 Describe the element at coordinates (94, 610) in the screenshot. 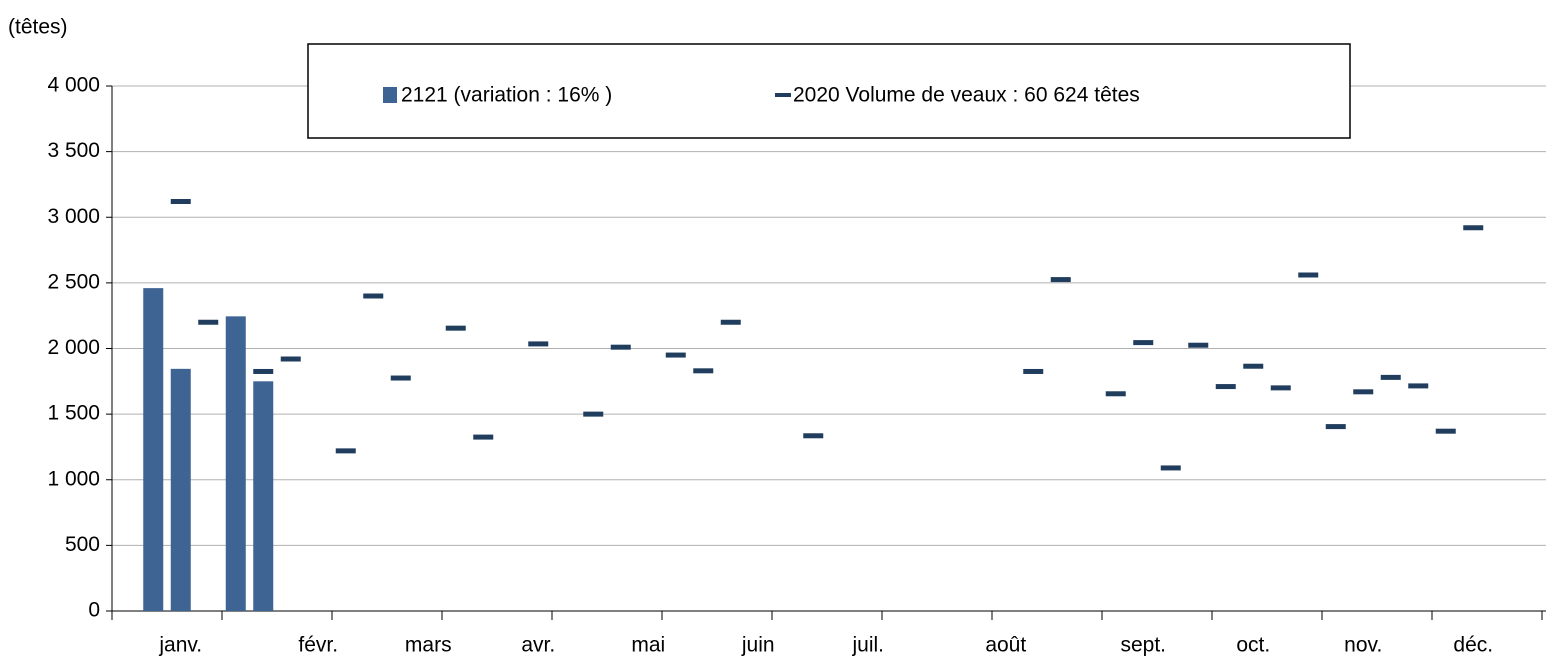

I see `y-tick-label: 0` at that location.